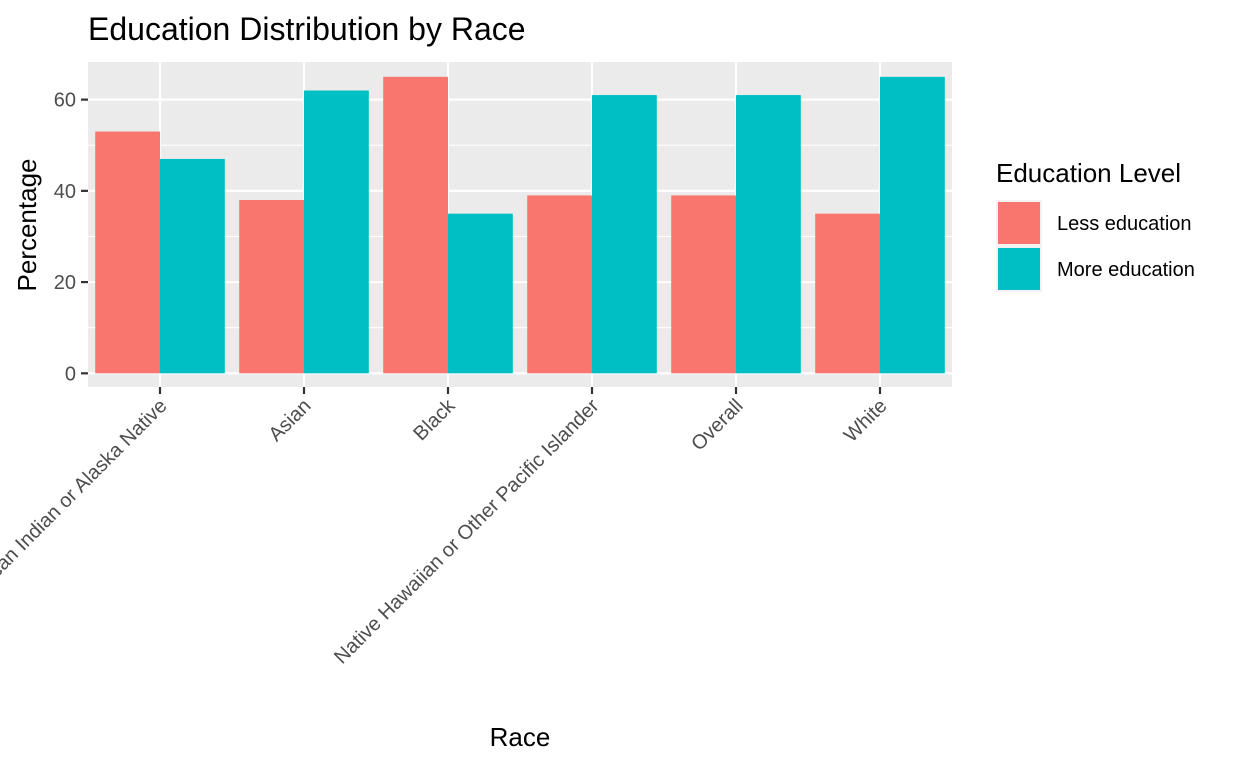 This screenshot has height=768, width=1248. What do you see at coordinates (290, 420) in the screenshot?
I see `x-tick-label: Asian` at bounding box center [290, 420].